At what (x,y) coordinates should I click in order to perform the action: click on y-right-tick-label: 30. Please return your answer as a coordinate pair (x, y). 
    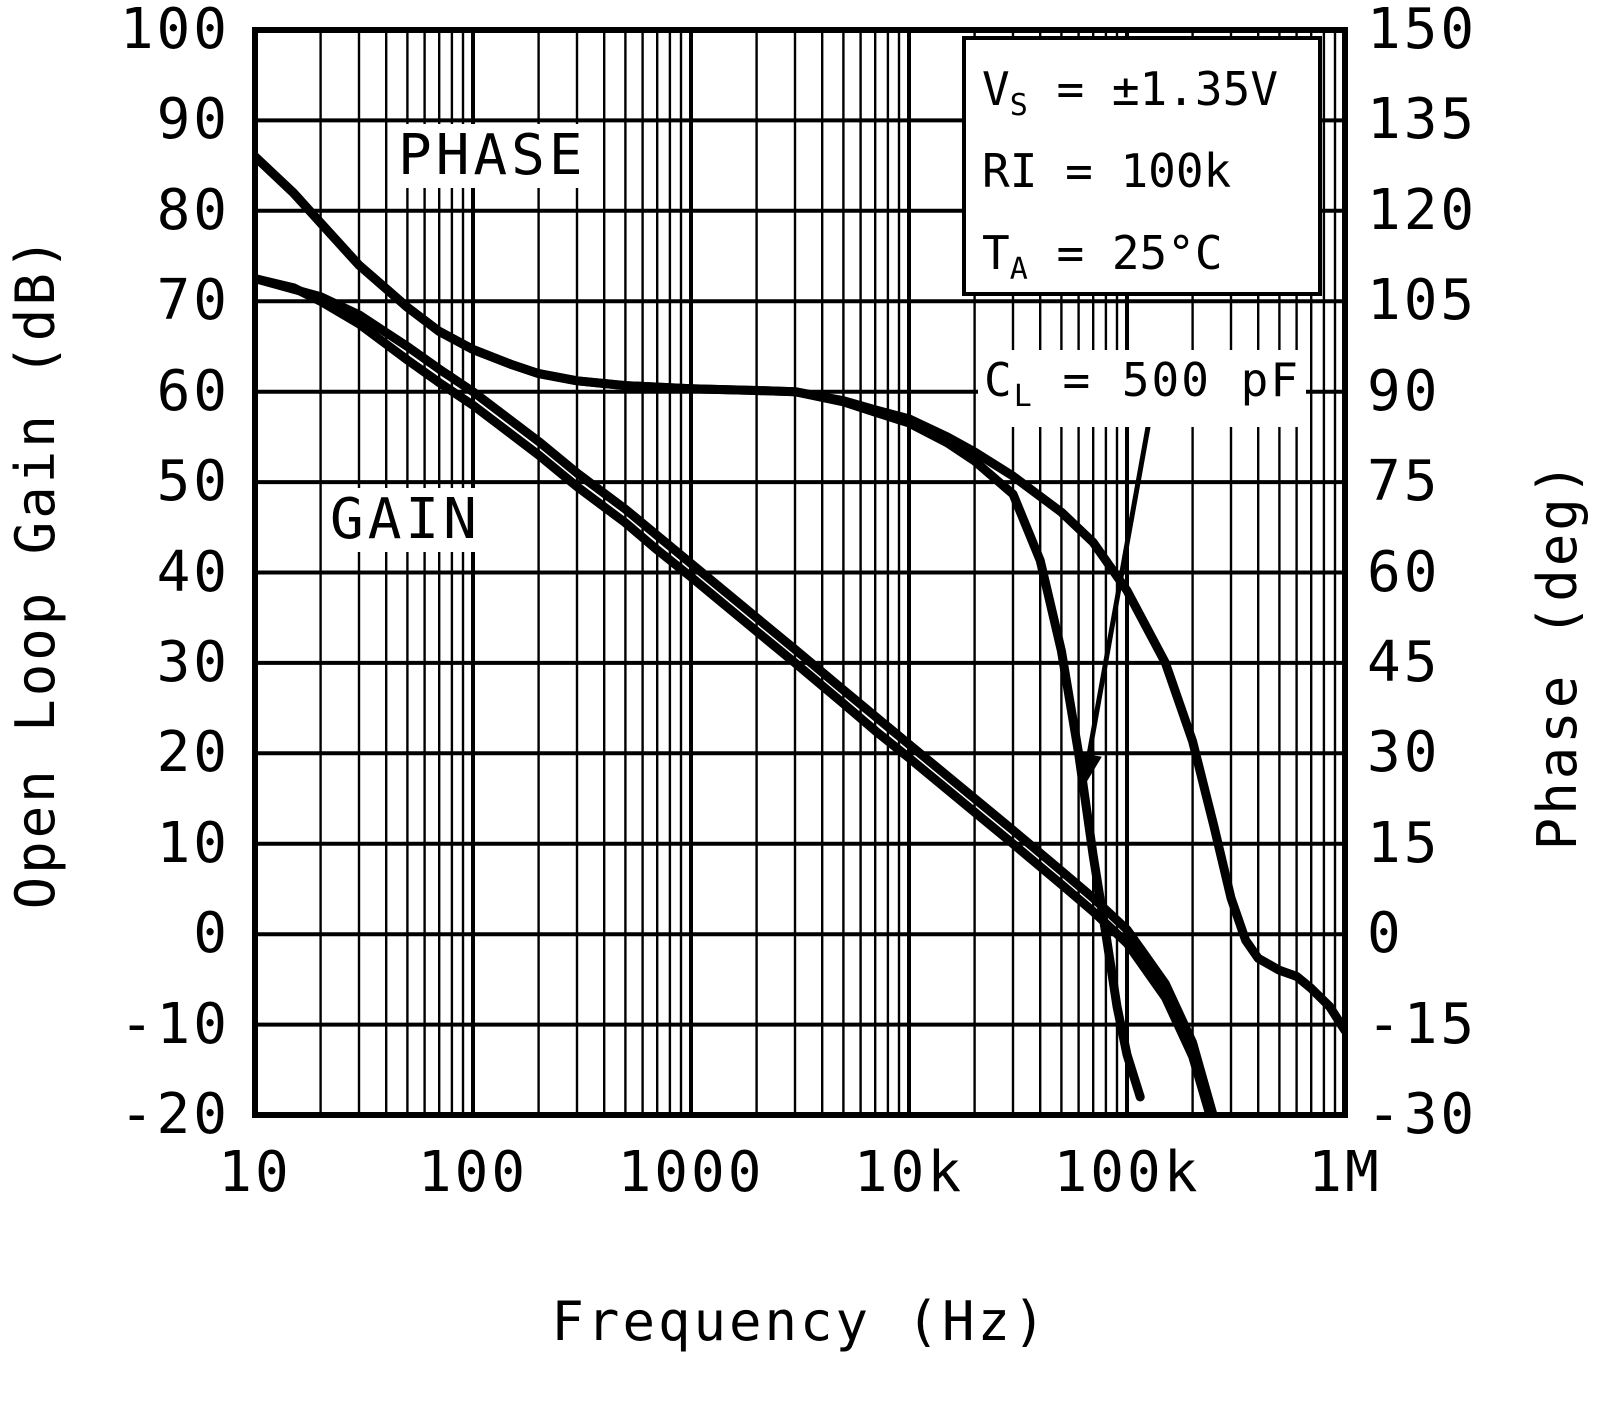
    Looking at the image, I should click on (1404, 753).